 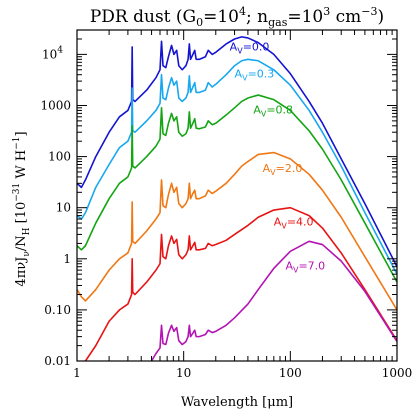 What do you see at coordinates (27, 253) in the screenshot?
I see `ylabel-sub-nu: ν` at bounding box center [27, 253].